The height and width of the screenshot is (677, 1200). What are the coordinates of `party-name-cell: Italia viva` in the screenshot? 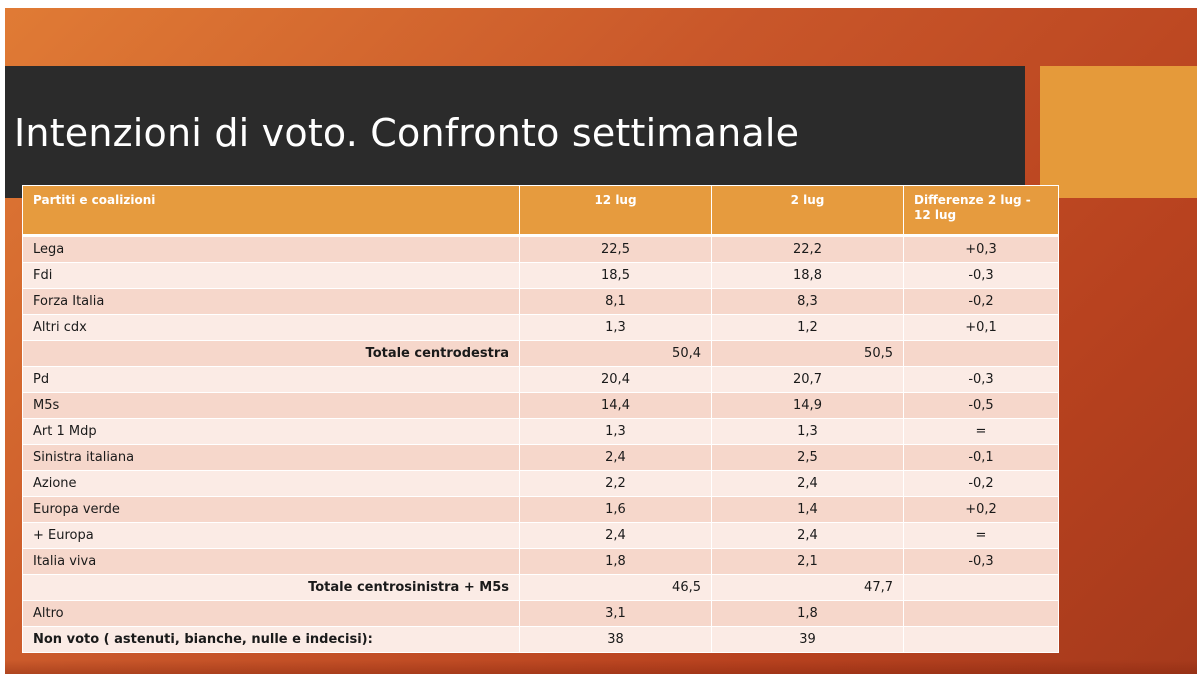 It's located at (271, 561).